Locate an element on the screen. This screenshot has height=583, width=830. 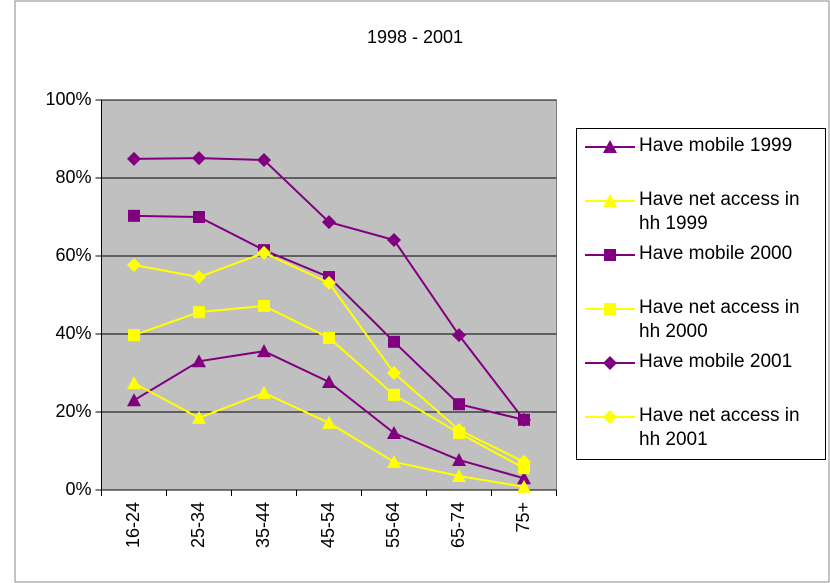
x-tick-label: 16-24 is located at coordinates (133, 525).